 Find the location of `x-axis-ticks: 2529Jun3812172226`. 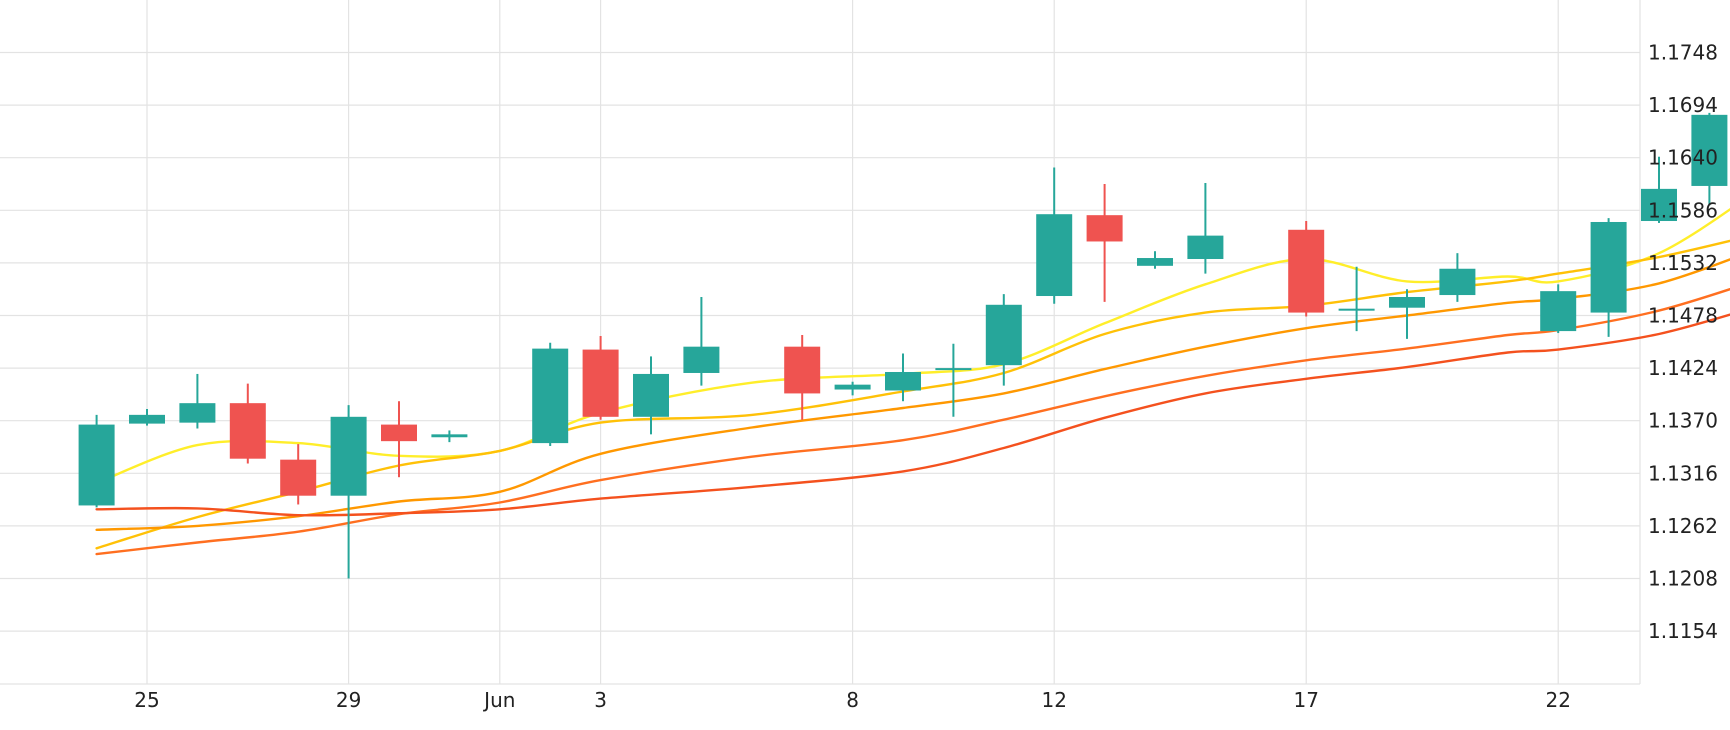

x-axis-ticks: 2529Jun3812172226 is located at coordinates (852, 700).